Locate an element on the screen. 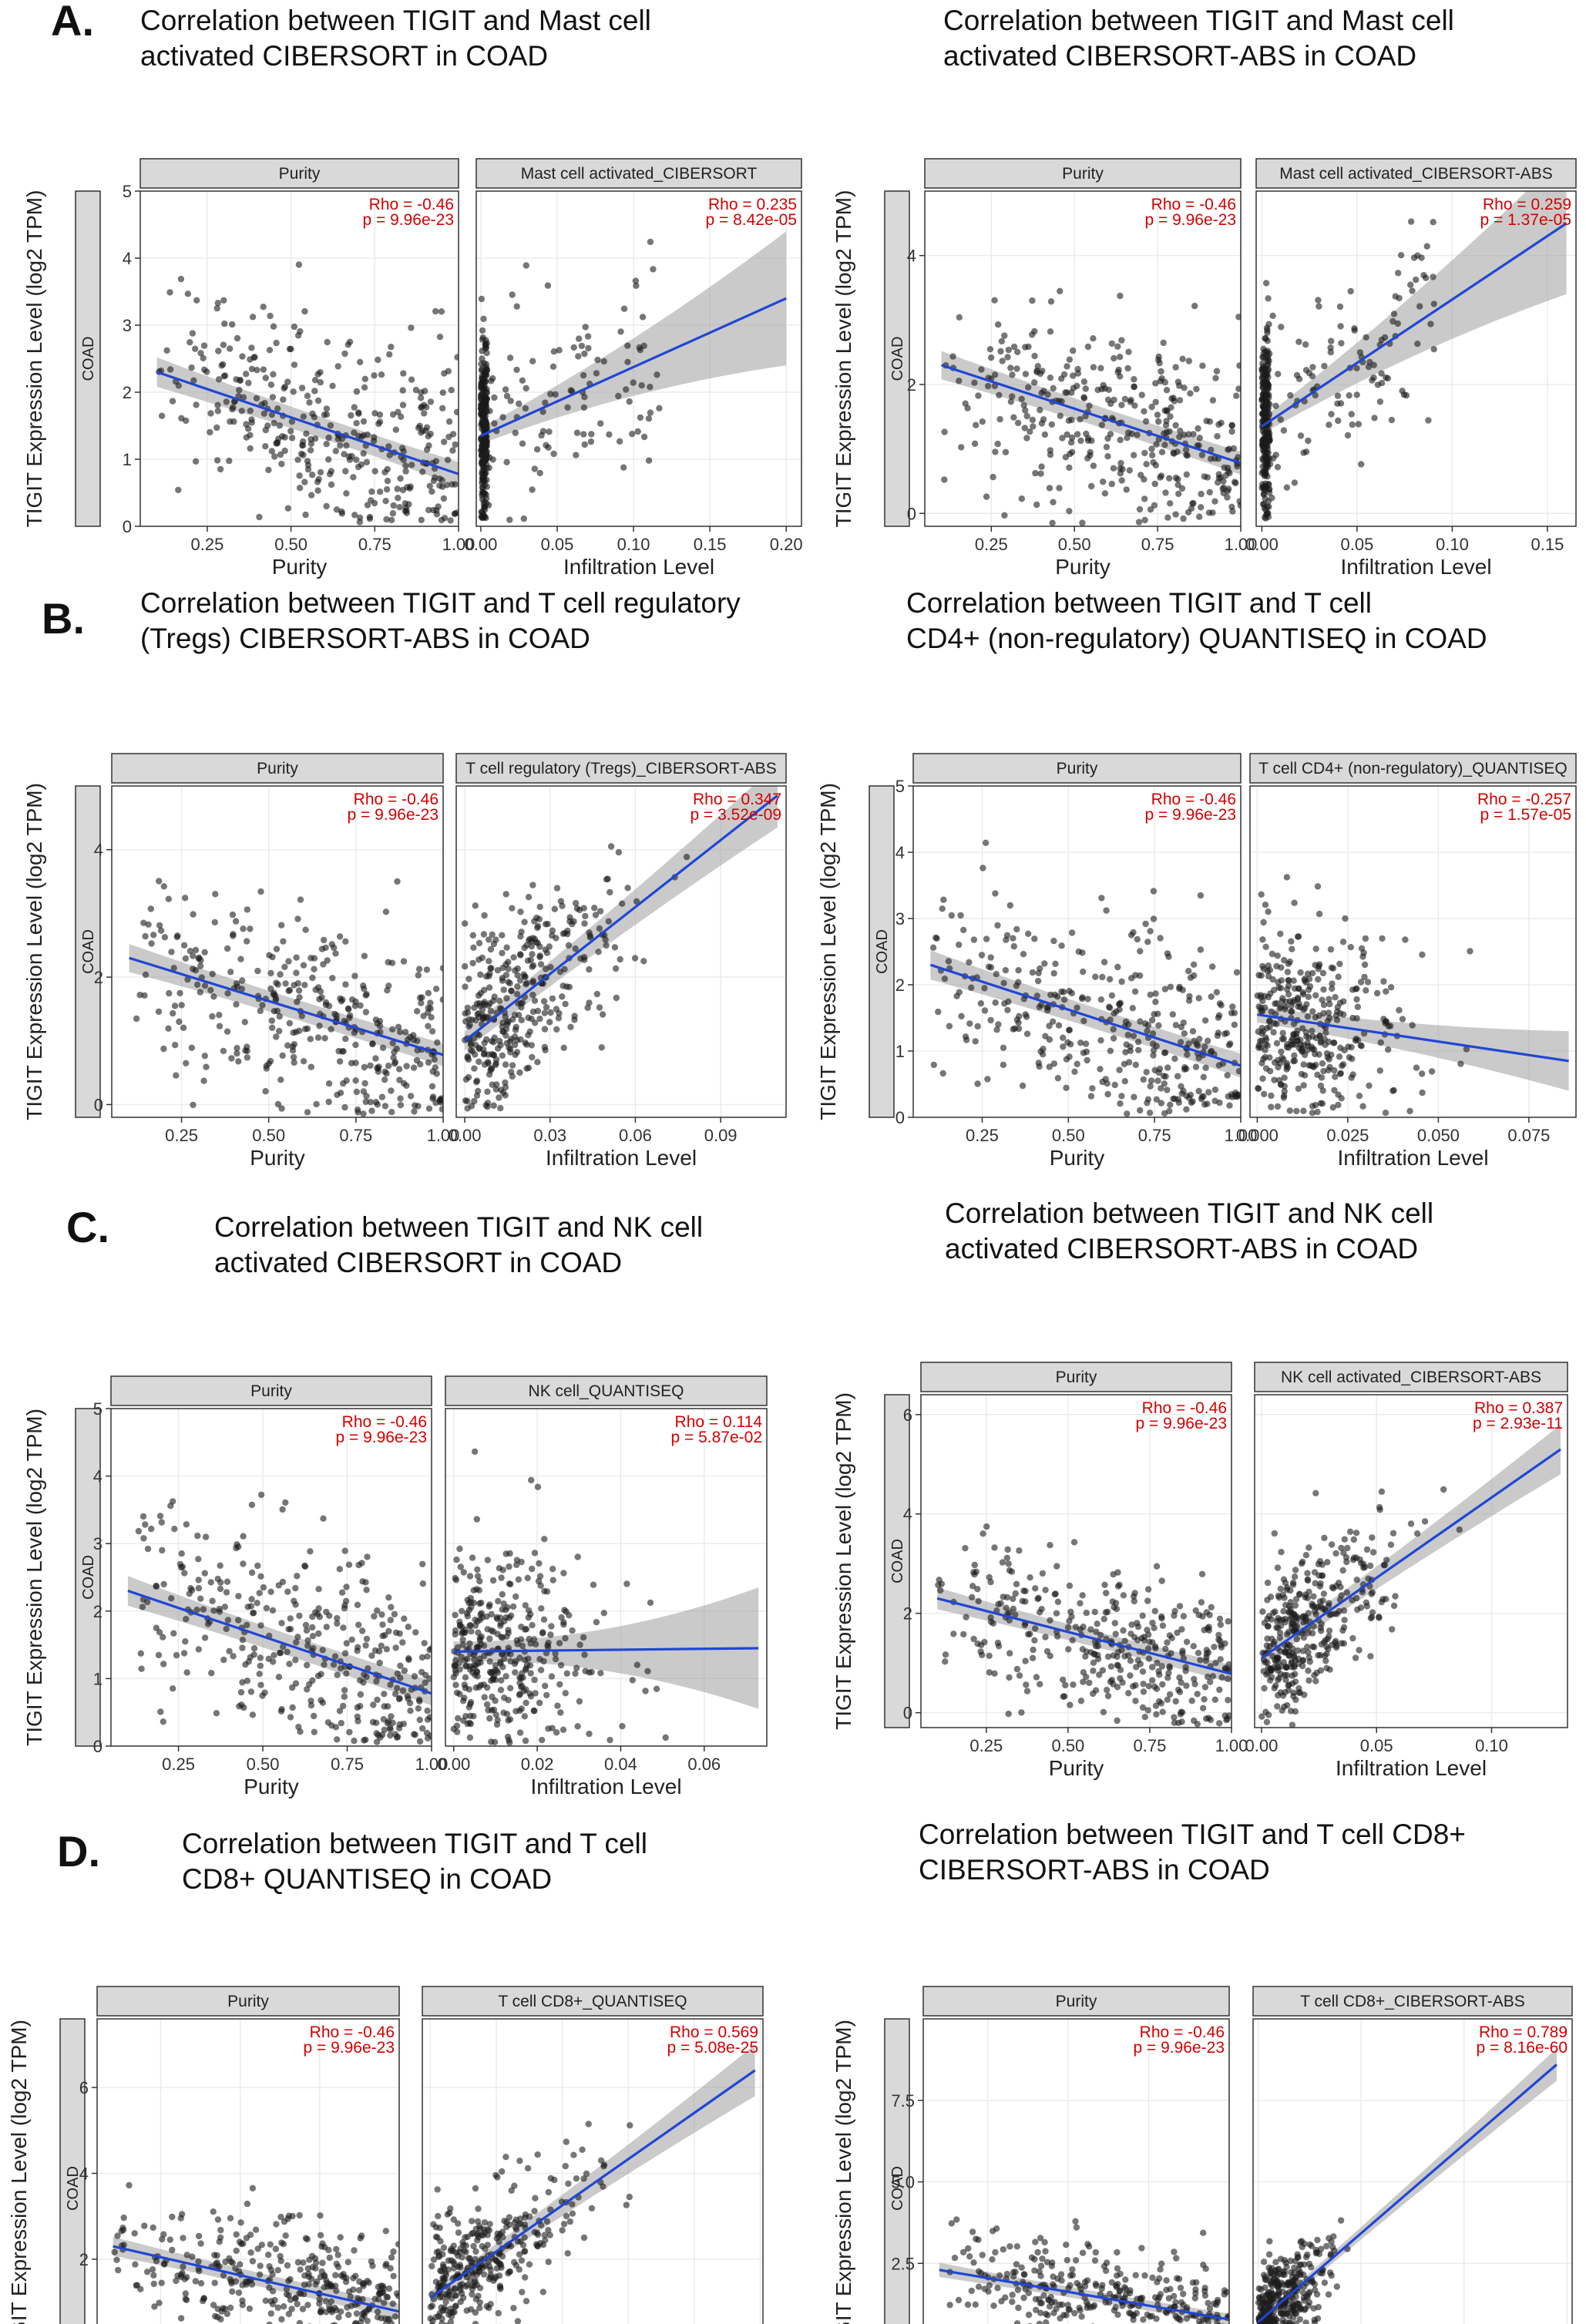 Image resolution: width=1586 pixels, height=2324 pixels. scatter-points is located at coordinates (288, 997).